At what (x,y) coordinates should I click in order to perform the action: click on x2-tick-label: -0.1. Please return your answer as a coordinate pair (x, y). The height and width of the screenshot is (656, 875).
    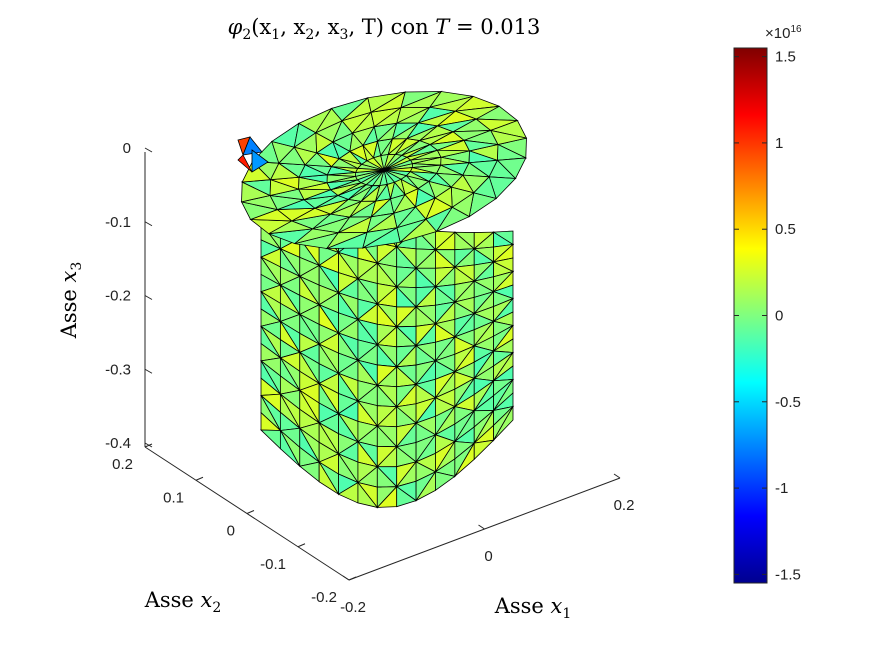
    Looking at the image, I should click on (273, 564).